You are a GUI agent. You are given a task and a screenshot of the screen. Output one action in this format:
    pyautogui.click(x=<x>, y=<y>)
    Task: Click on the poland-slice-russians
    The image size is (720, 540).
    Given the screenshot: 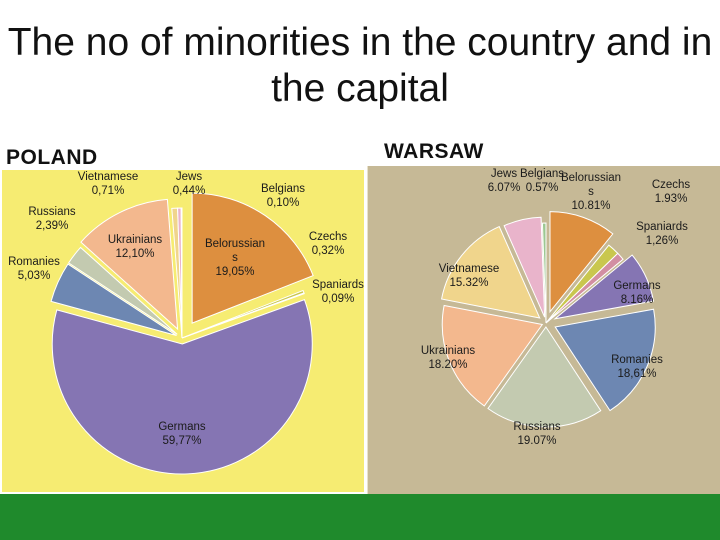 What is the action you would take?
    pyautogui.click(x=122, y=290)
    